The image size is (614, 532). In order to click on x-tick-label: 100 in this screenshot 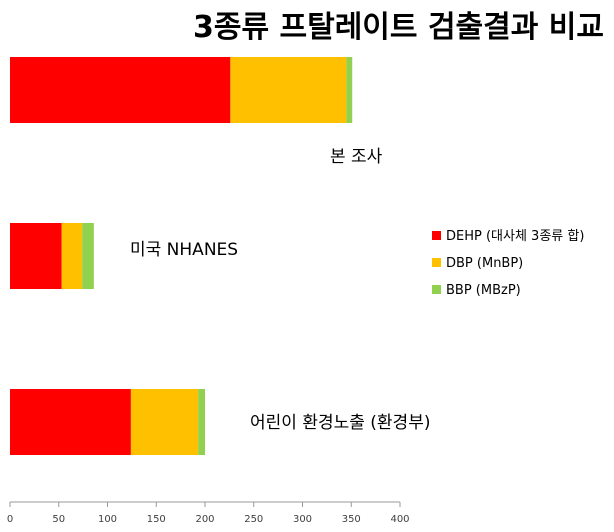, I will do `click(107, 519)`.